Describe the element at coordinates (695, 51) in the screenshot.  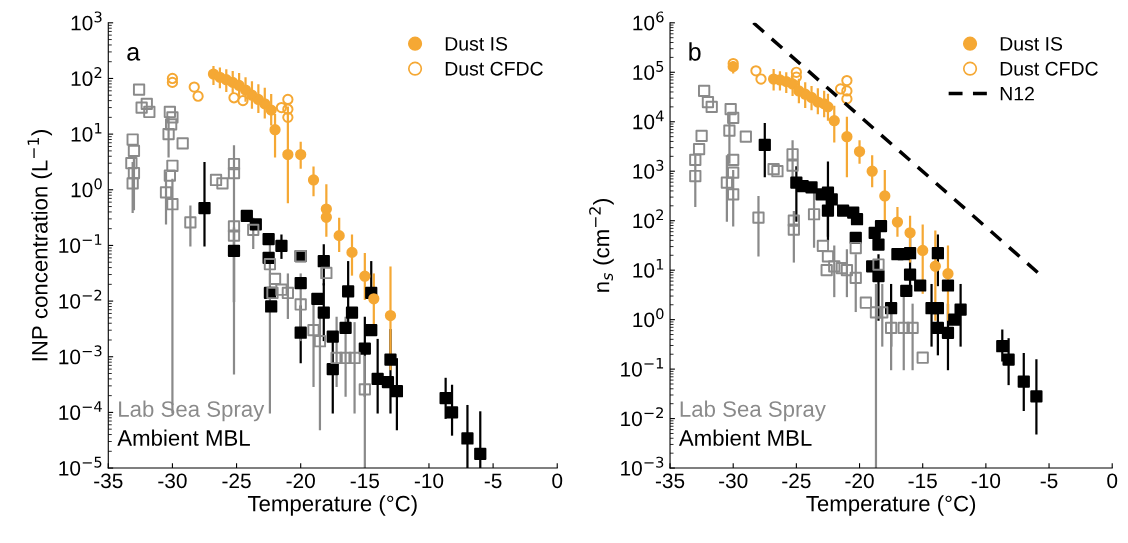
I see `annotation: b` at that location.